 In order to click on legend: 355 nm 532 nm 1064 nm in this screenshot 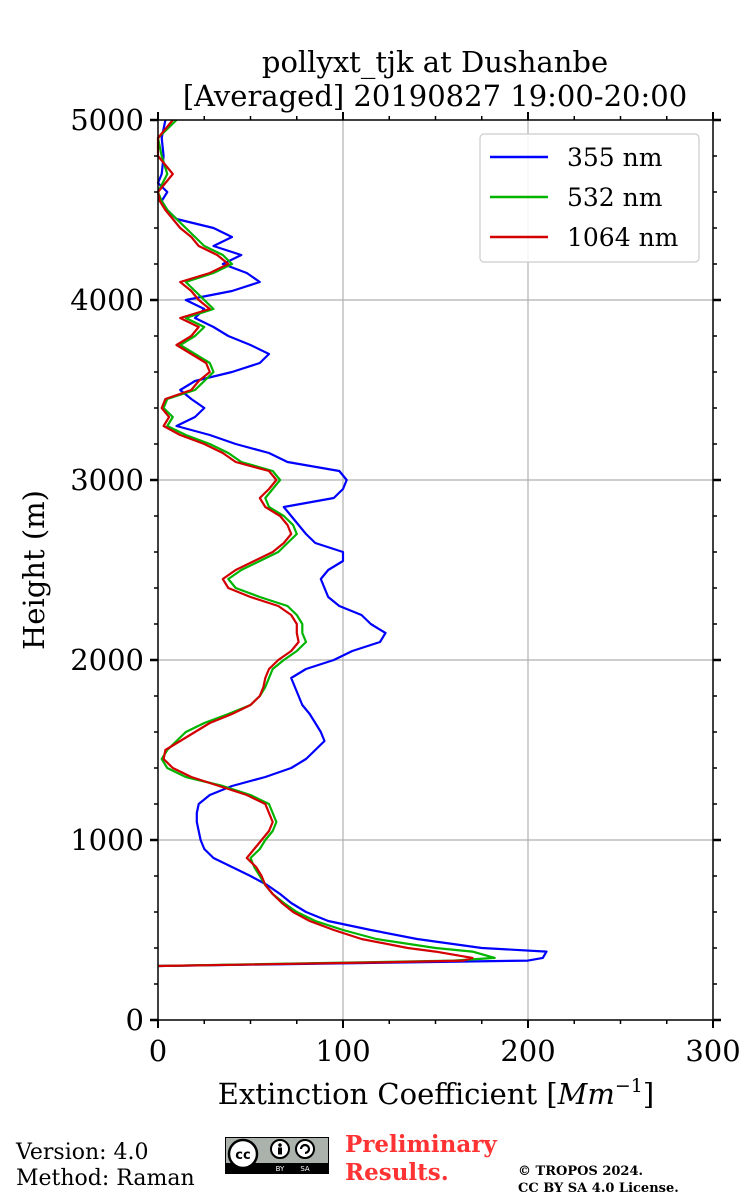, I will do `click(589, 198)`.